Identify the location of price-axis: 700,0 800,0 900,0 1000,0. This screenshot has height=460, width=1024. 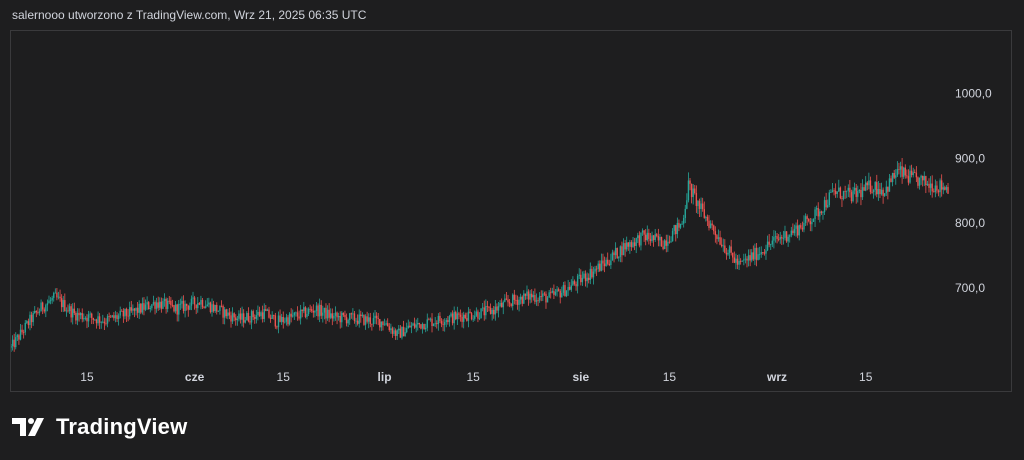
(973, 190).